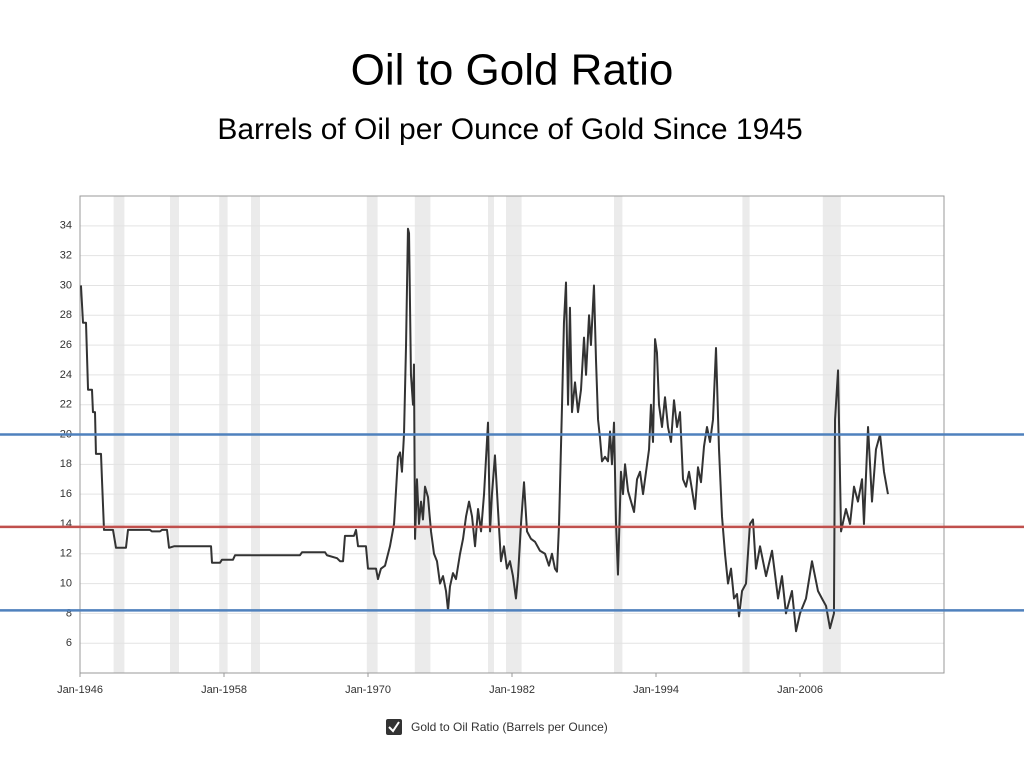 Image resolution: width=1024 pixels, height=768 pixels. What do you see at coordinates (66, 375) in the screenshot?
I see `y-tick-label: 24` at bounding box center [66, 375].